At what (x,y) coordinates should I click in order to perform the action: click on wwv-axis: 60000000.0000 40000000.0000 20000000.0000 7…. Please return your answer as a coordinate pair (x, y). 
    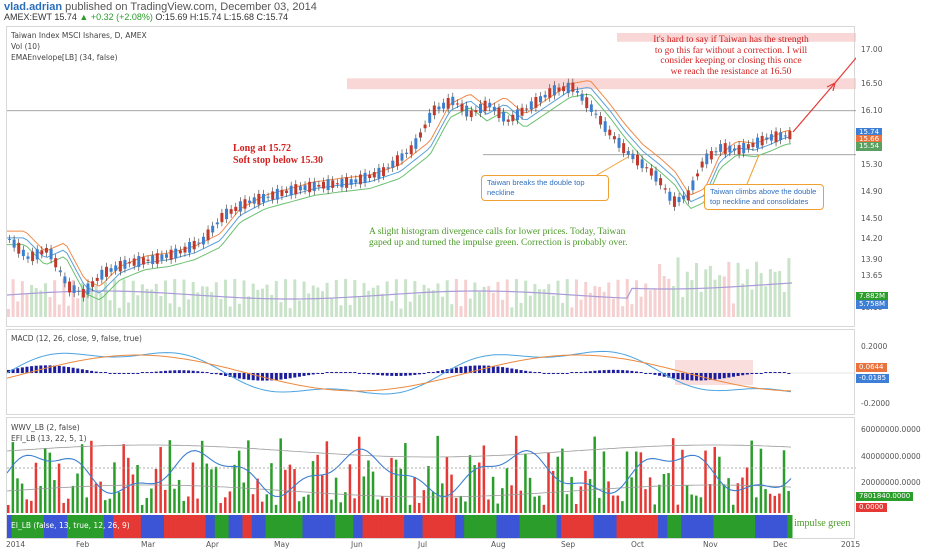
    Looking at the image, I should click on (893, 478).